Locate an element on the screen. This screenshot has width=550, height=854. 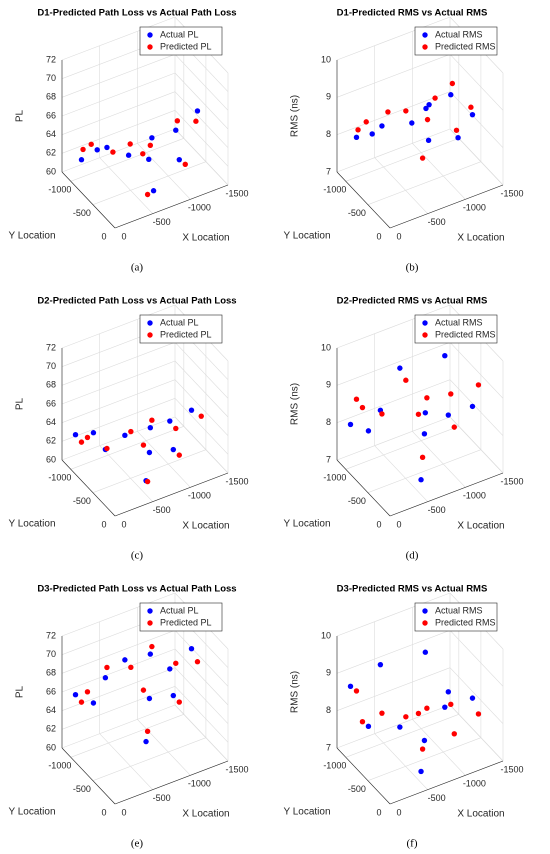
legend-label: Predicted PL is located at coordinates (186, 622).